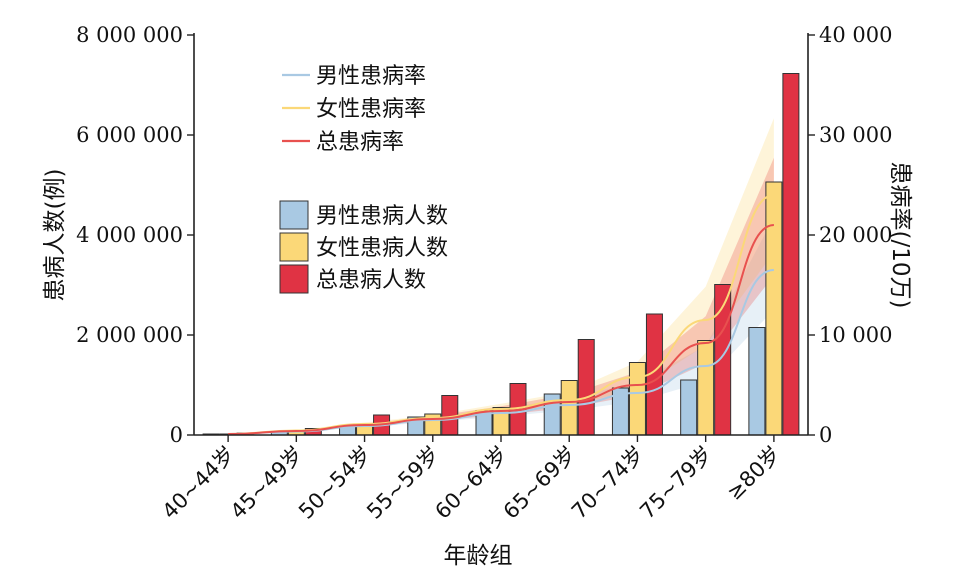 The image size is (978, 585). I want to click on y-right-tick-label: 0, so click(825, 435).